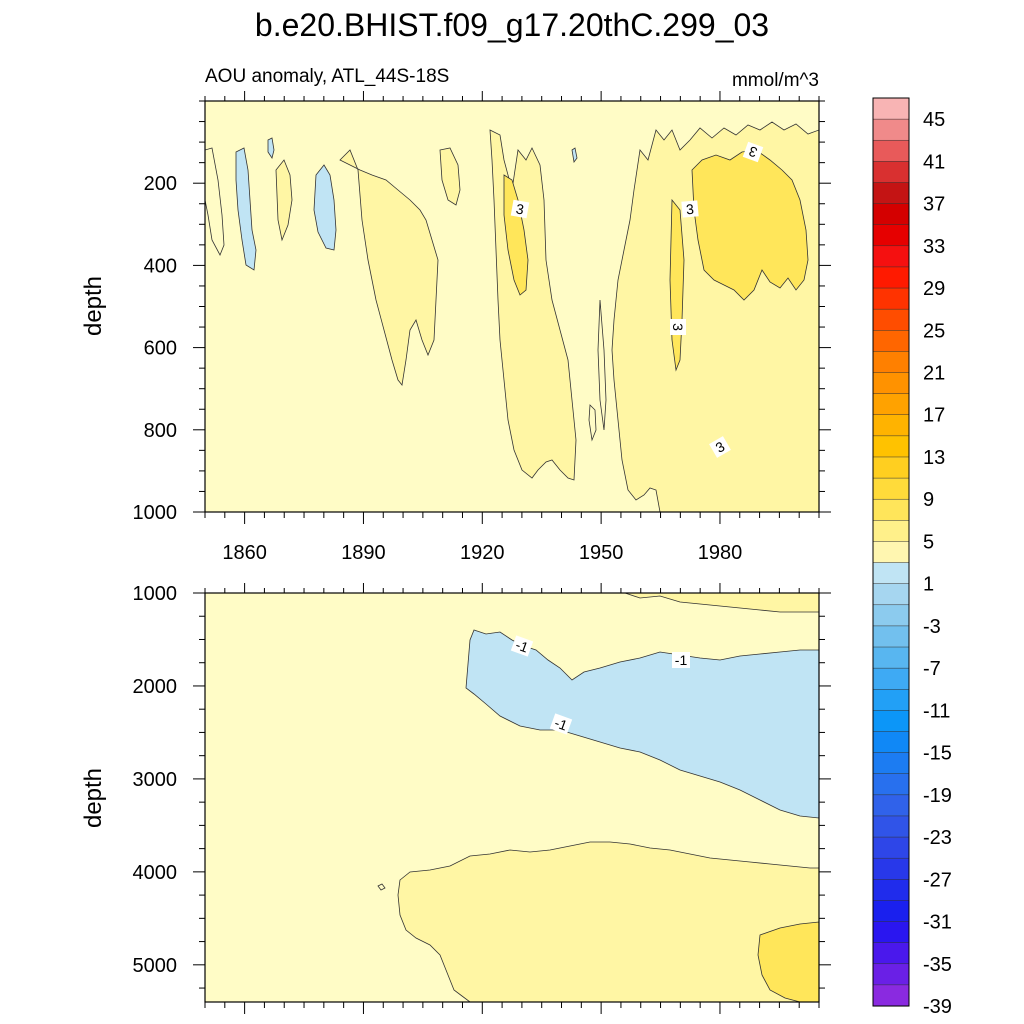 This screenshot has width=1024, height=1024. What do you see at coordinates (934, 120) in the screenshot?
I see `colorbar-label: 45` at bounding box center [934, 120].